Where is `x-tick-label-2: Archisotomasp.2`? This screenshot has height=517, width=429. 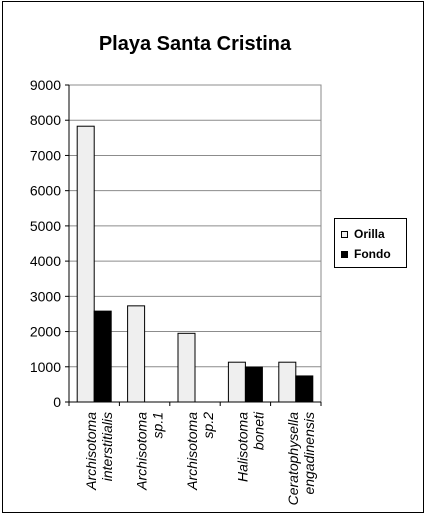
x-tick-label-2: Archisotomasp.2 is located at coordinates (200, 451).